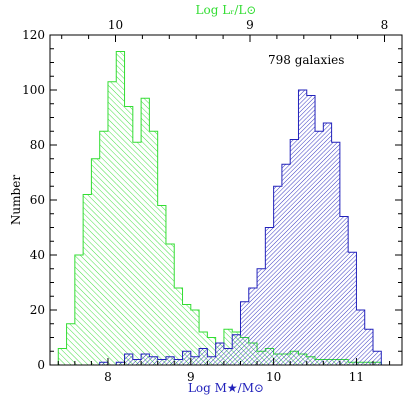 This screenshot has width=415, height=402. What do you see at coordinates (250, 25) in the screenshot?
I see `x-top-tick-label: 9` at bounding box center [250, 25].